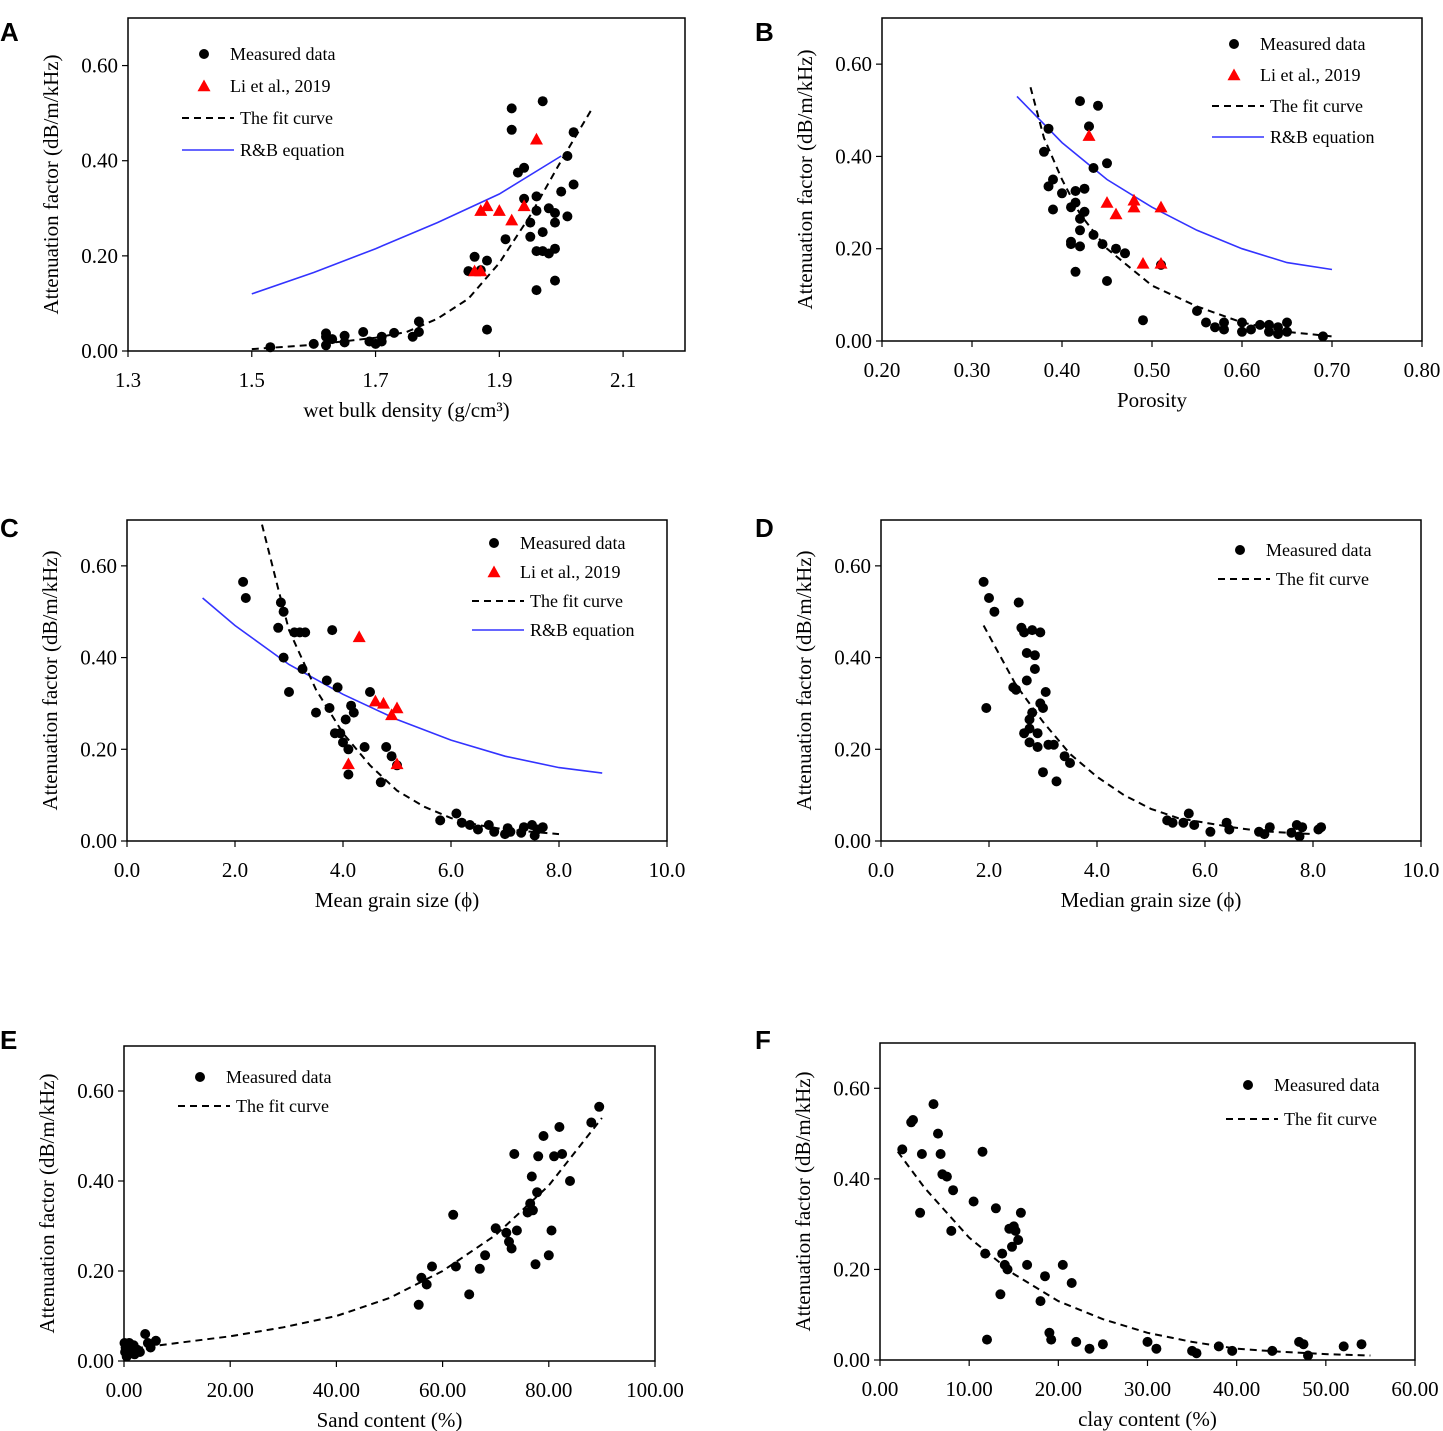  I want to click on x-tick-label: 0.80, so click(1422, 370).